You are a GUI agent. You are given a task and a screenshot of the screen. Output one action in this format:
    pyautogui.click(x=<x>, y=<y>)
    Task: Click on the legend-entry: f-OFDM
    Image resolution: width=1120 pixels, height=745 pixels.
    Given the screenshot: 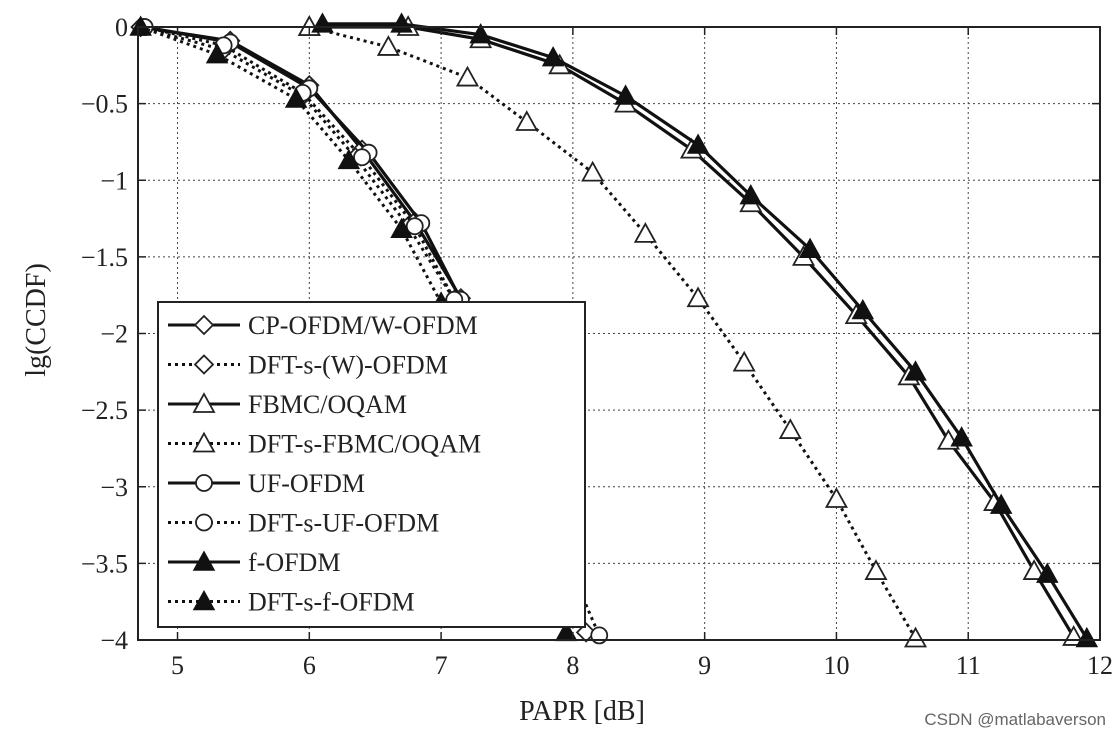 What is the action you would take?
    pyautogui.click(x=254, y=562)
    